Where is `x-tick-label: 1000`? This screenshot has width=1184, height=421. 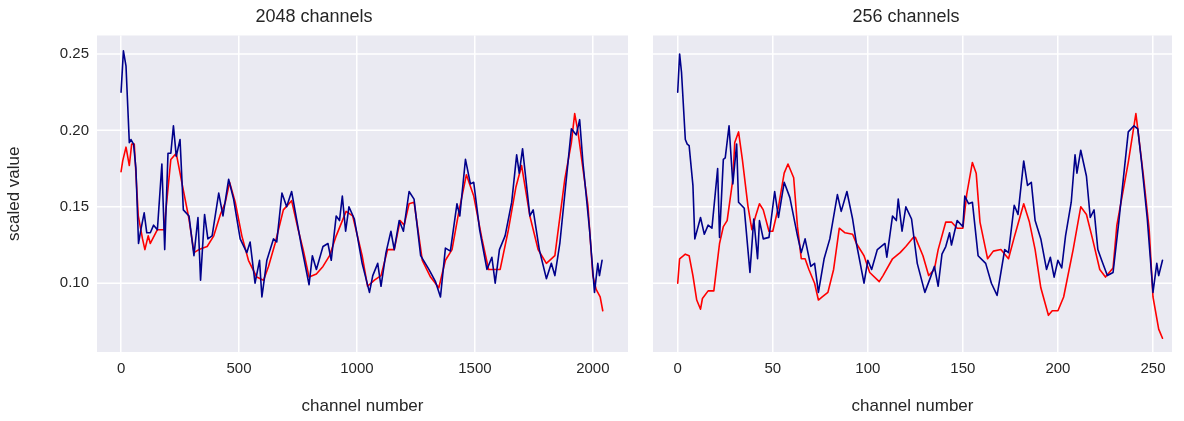
x-tick-label: 1000 is located at coordinates (357, 368).